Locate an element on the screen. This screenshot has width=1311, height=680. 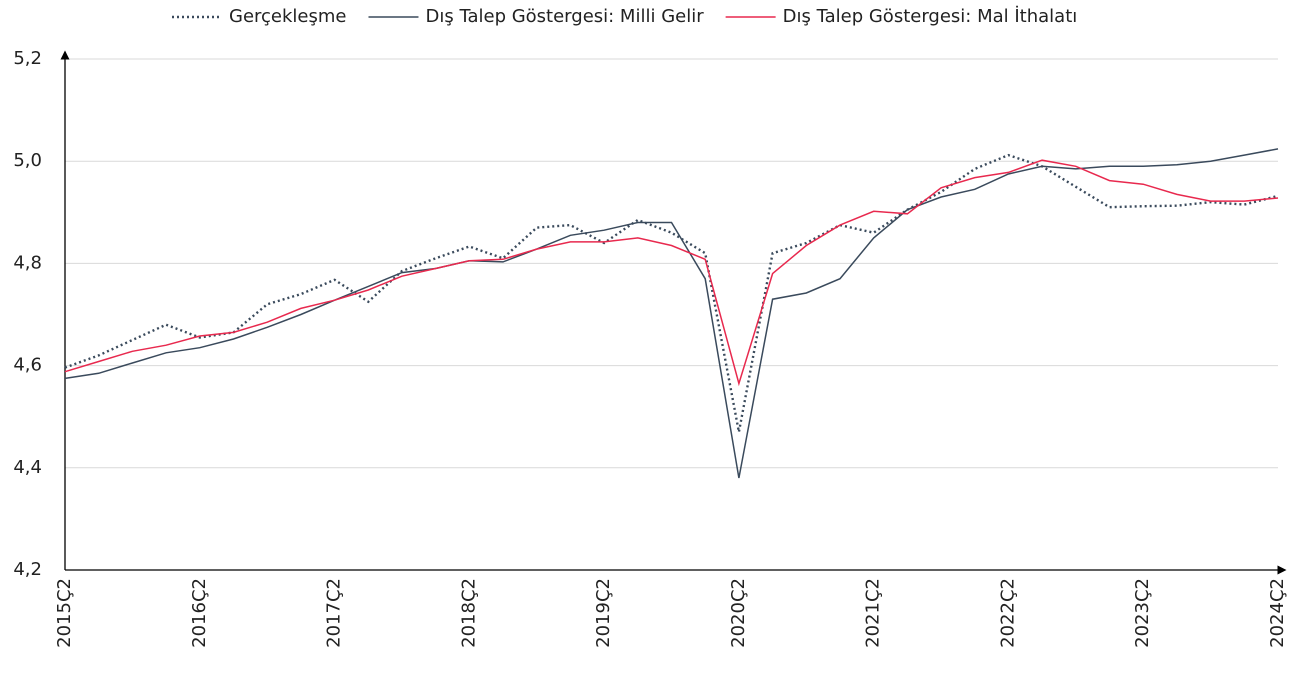
y-tick-label: 4,8 is located at coordinates (27, 262).